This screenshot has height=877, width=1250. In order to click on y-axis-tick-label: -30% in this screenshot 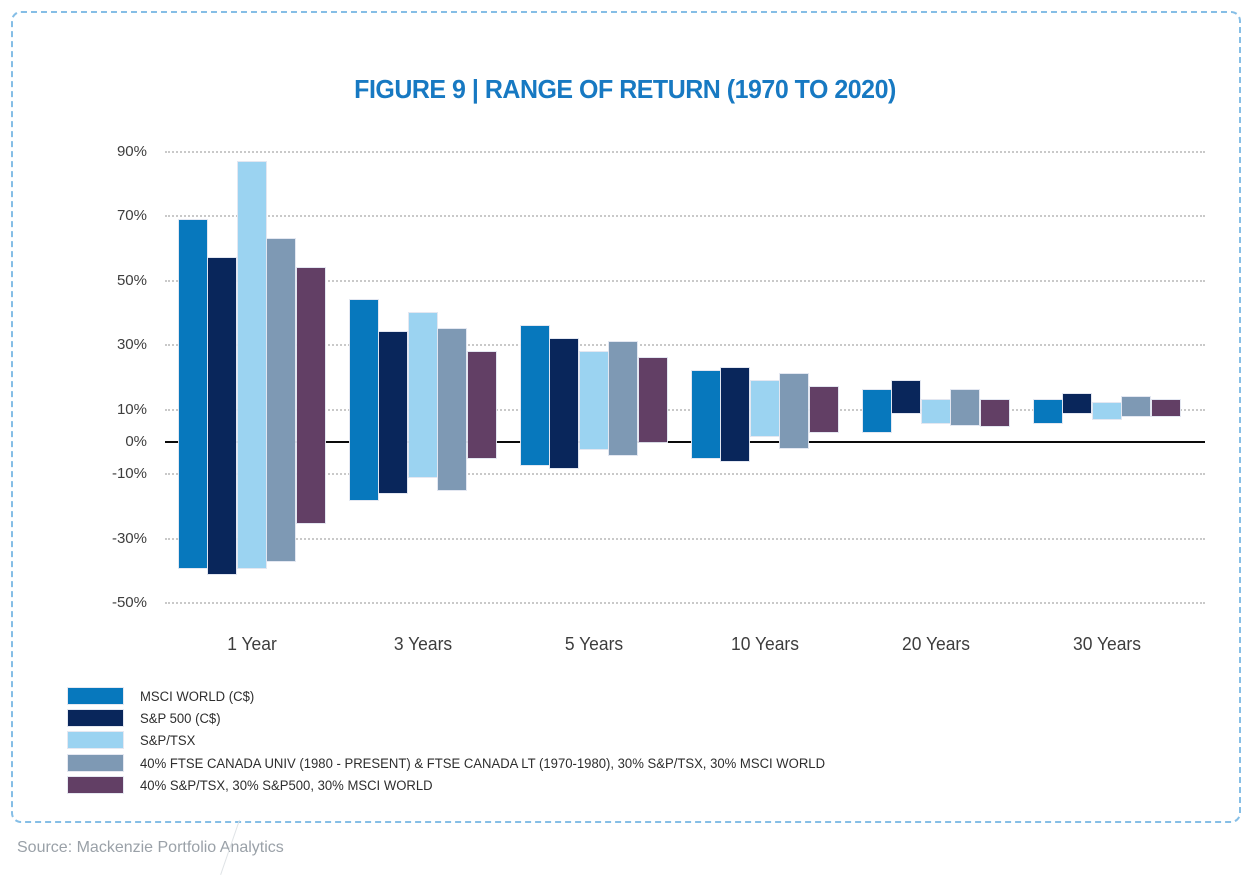, I will do `click(129, 538)`.